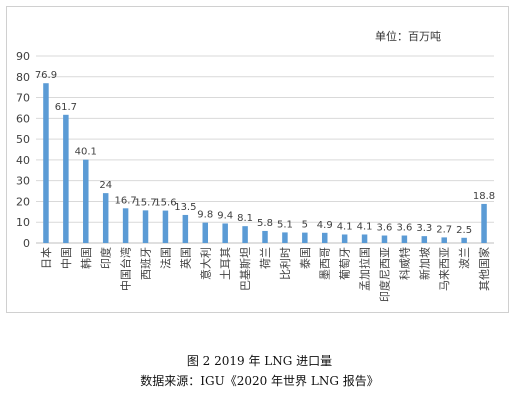  What do you see at coordinates (484, 196) in the screenshot?
I see `data-label: 18.8` at bounding box center [484, 196].